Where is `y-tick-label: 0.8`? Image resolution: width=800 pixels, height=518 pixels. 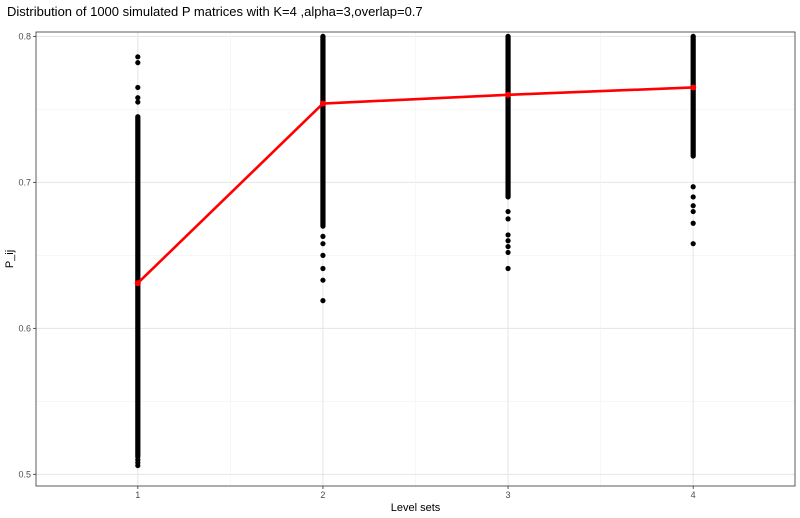
y-tick-label: 0.8 is located at coordinates (24, 36).